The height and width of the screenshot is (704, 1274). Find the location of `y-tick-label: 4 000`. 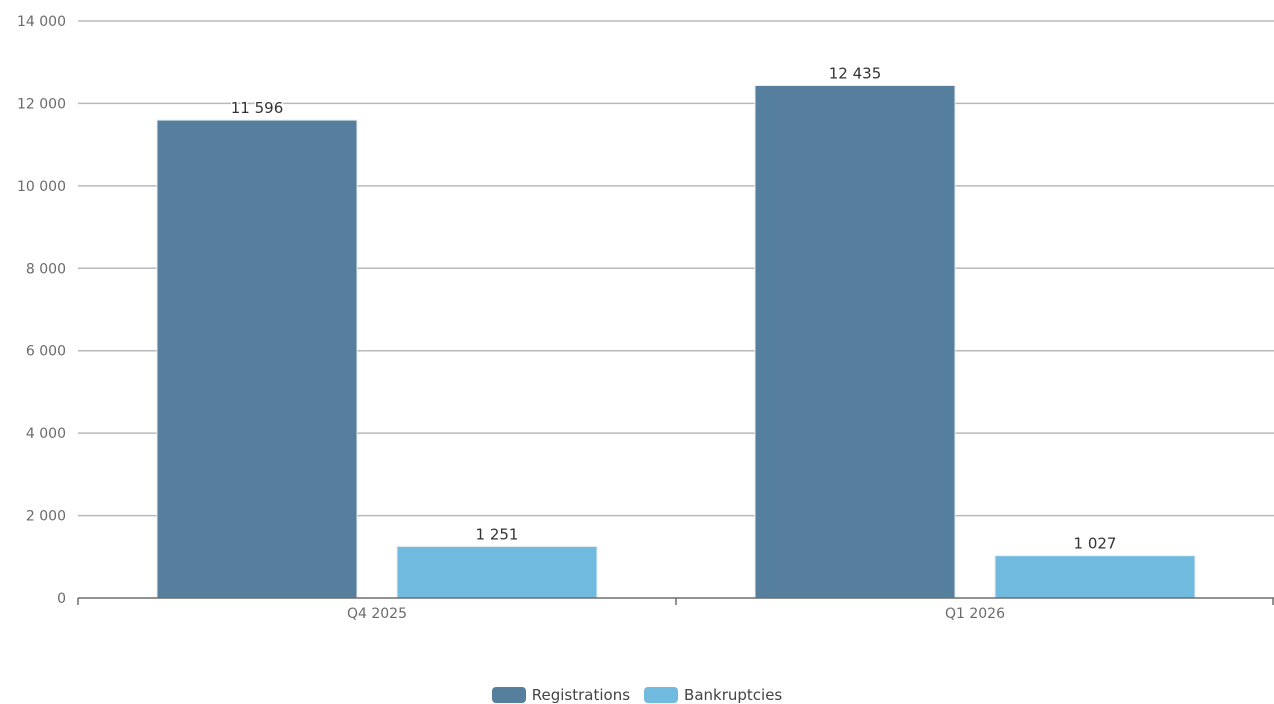

y-tick-label: 4 000 is located at coordinates (46, 434).